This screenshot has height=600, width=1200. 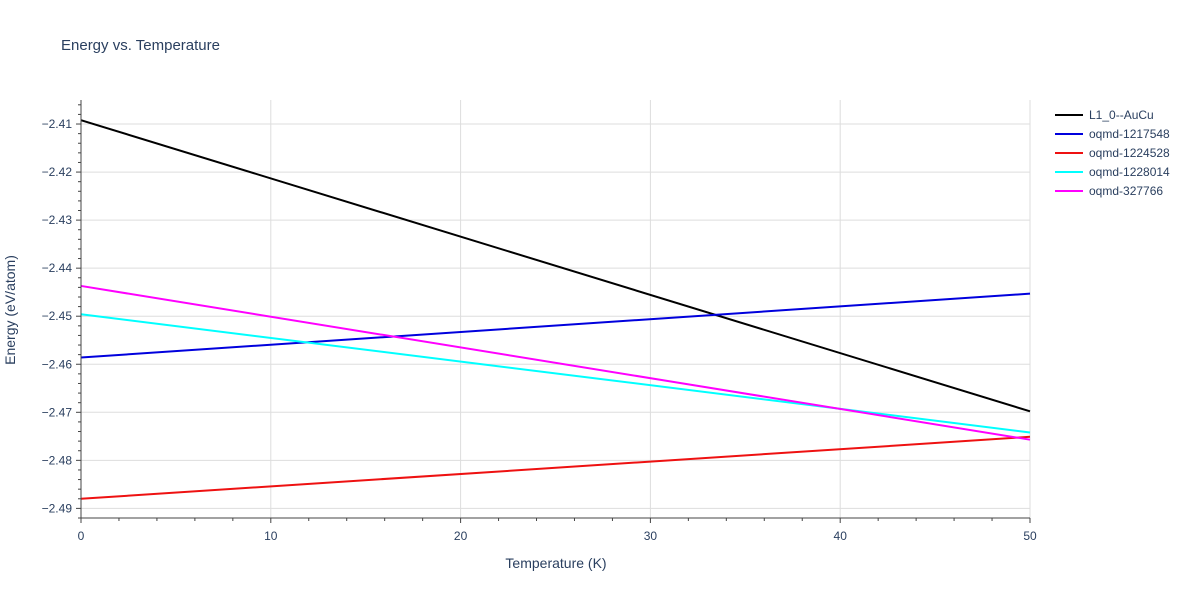 What do you see at coordinates (57, 412) in the screenshot?
I see `y-tick-label: −2.47` at bounding box center [57, 412].